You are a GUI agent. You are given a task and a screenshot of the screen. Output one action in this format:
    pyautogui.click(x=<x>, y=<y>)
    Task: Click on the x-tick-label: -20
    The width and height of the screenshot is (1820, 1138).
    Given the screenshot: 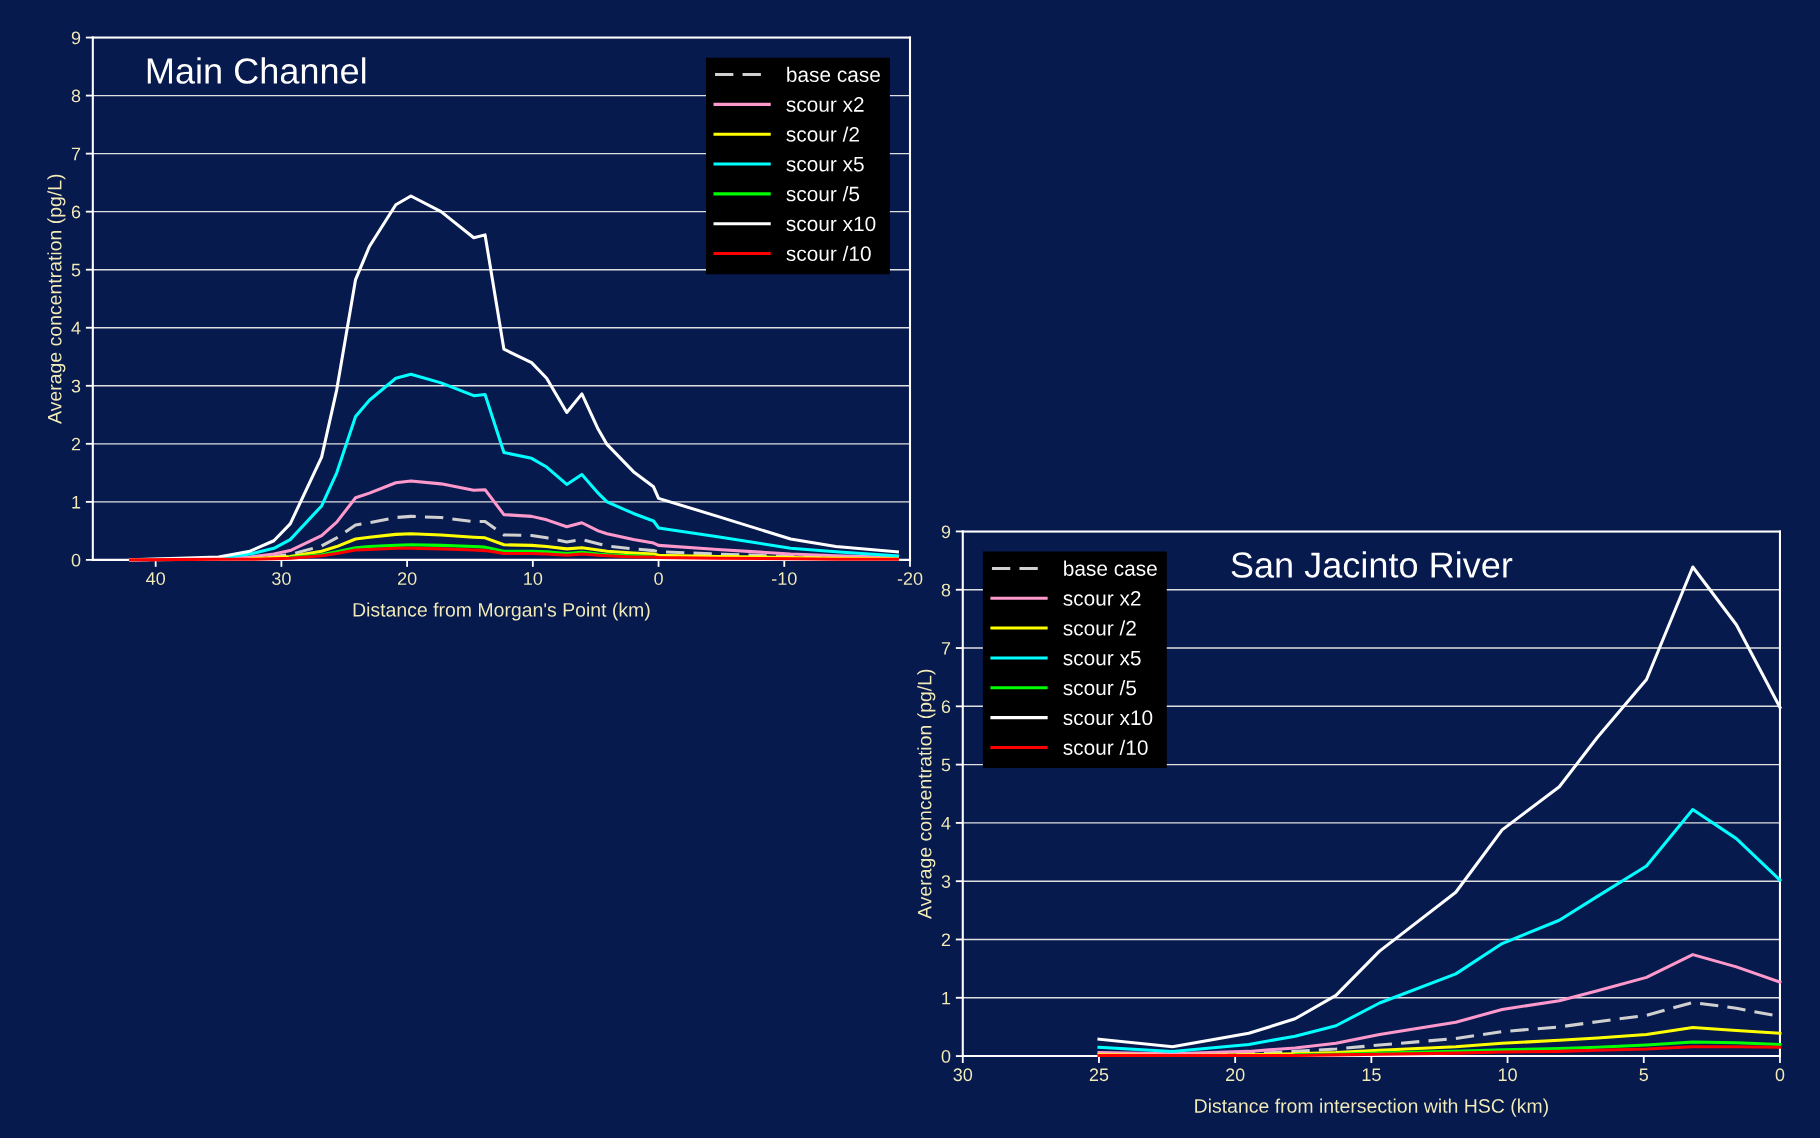 What is the action you would take?
    pyautogui.click(x=910, y=578)
    